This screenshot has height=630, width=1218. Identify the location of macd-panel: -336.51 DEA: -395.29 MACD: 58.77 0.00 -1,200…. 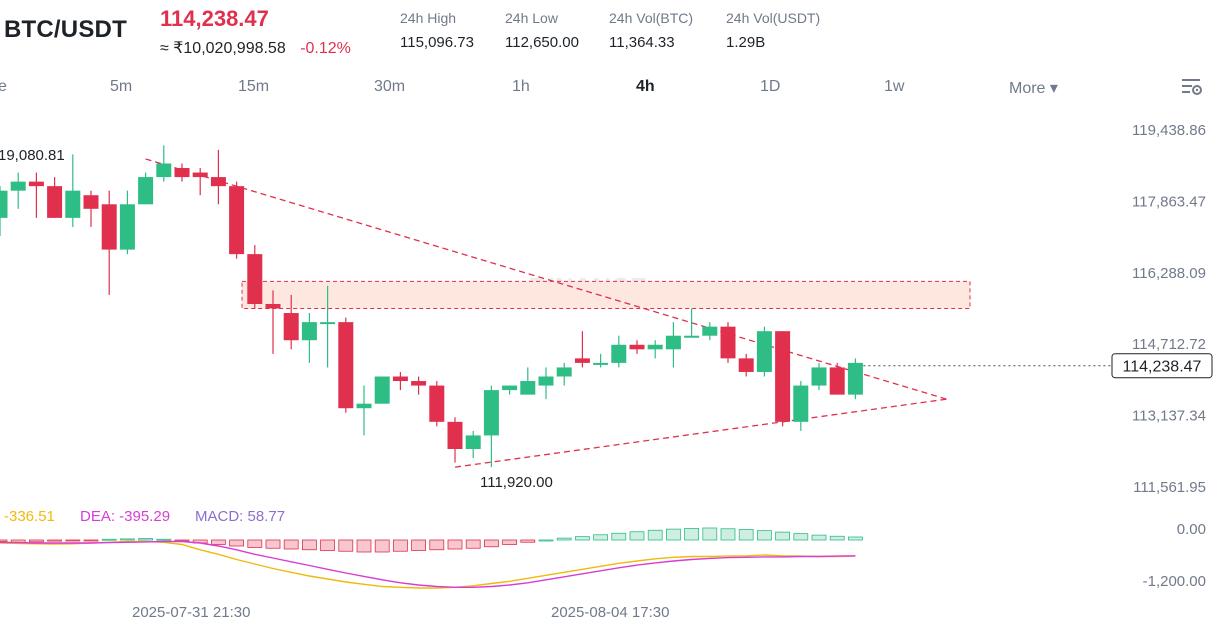
(603, 549).